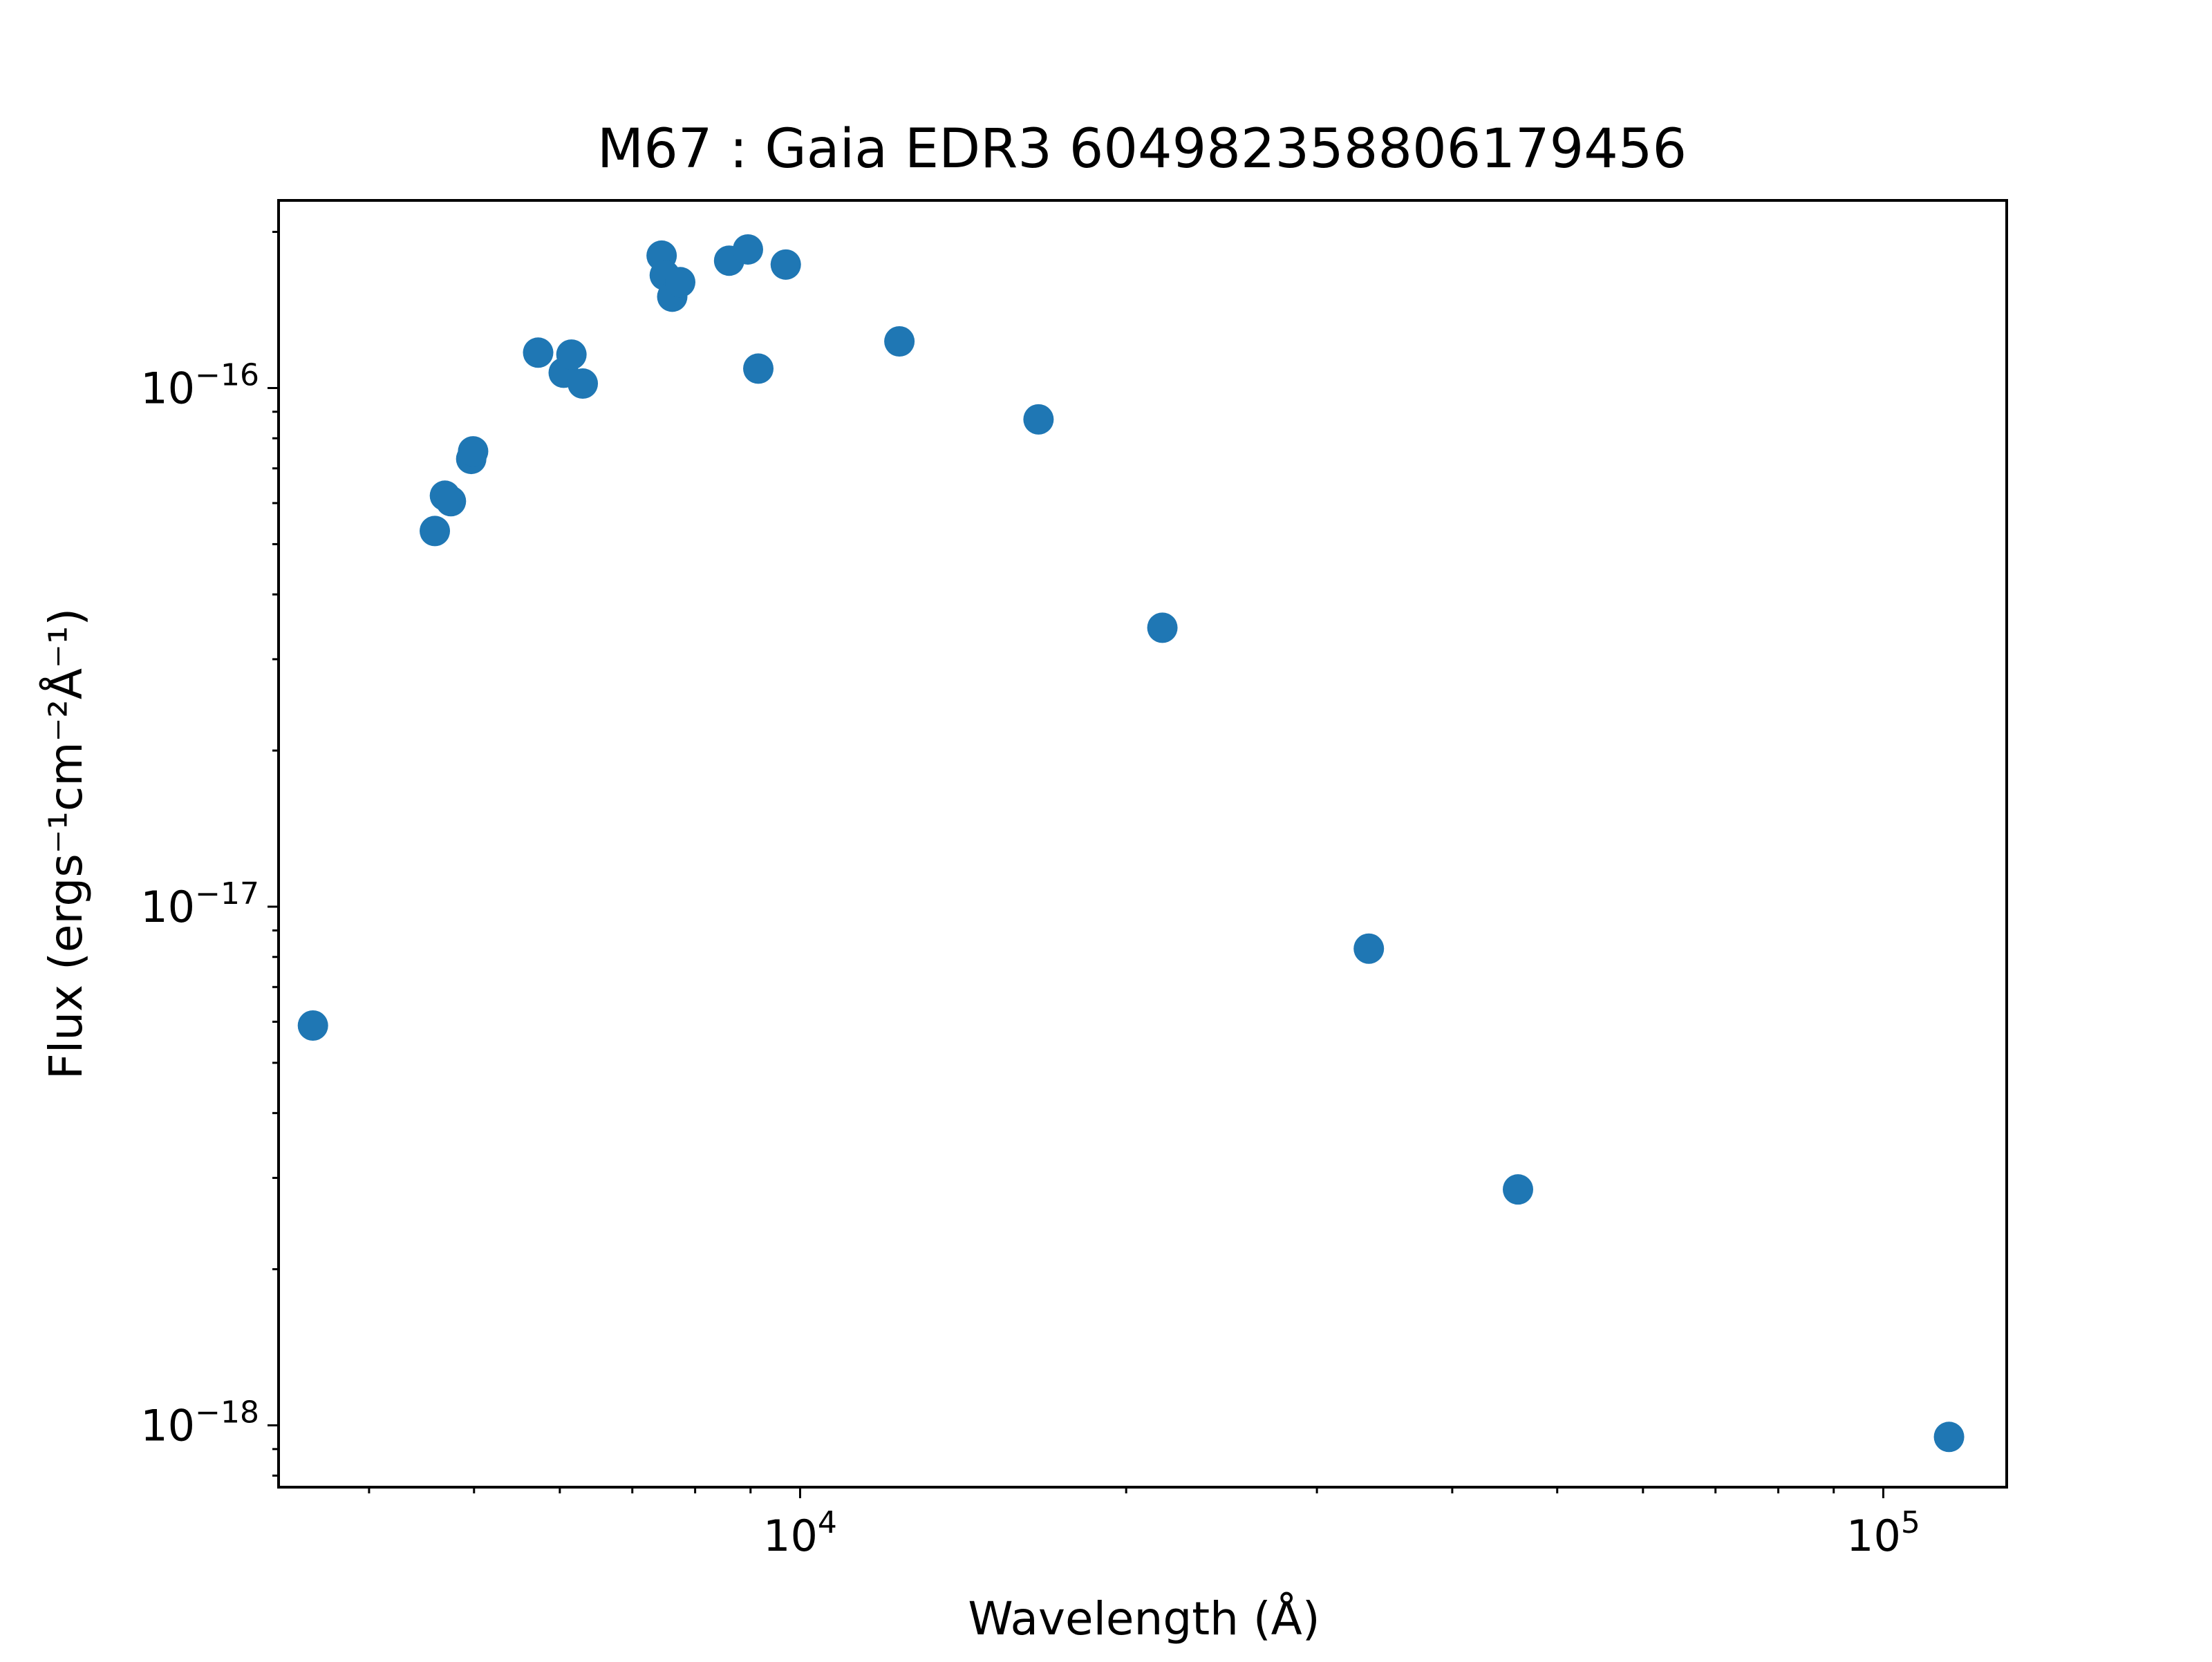 This screenshot has width=2212, height=1662. I want to click on y-tick-label: 10−18, so click(199, 1423).